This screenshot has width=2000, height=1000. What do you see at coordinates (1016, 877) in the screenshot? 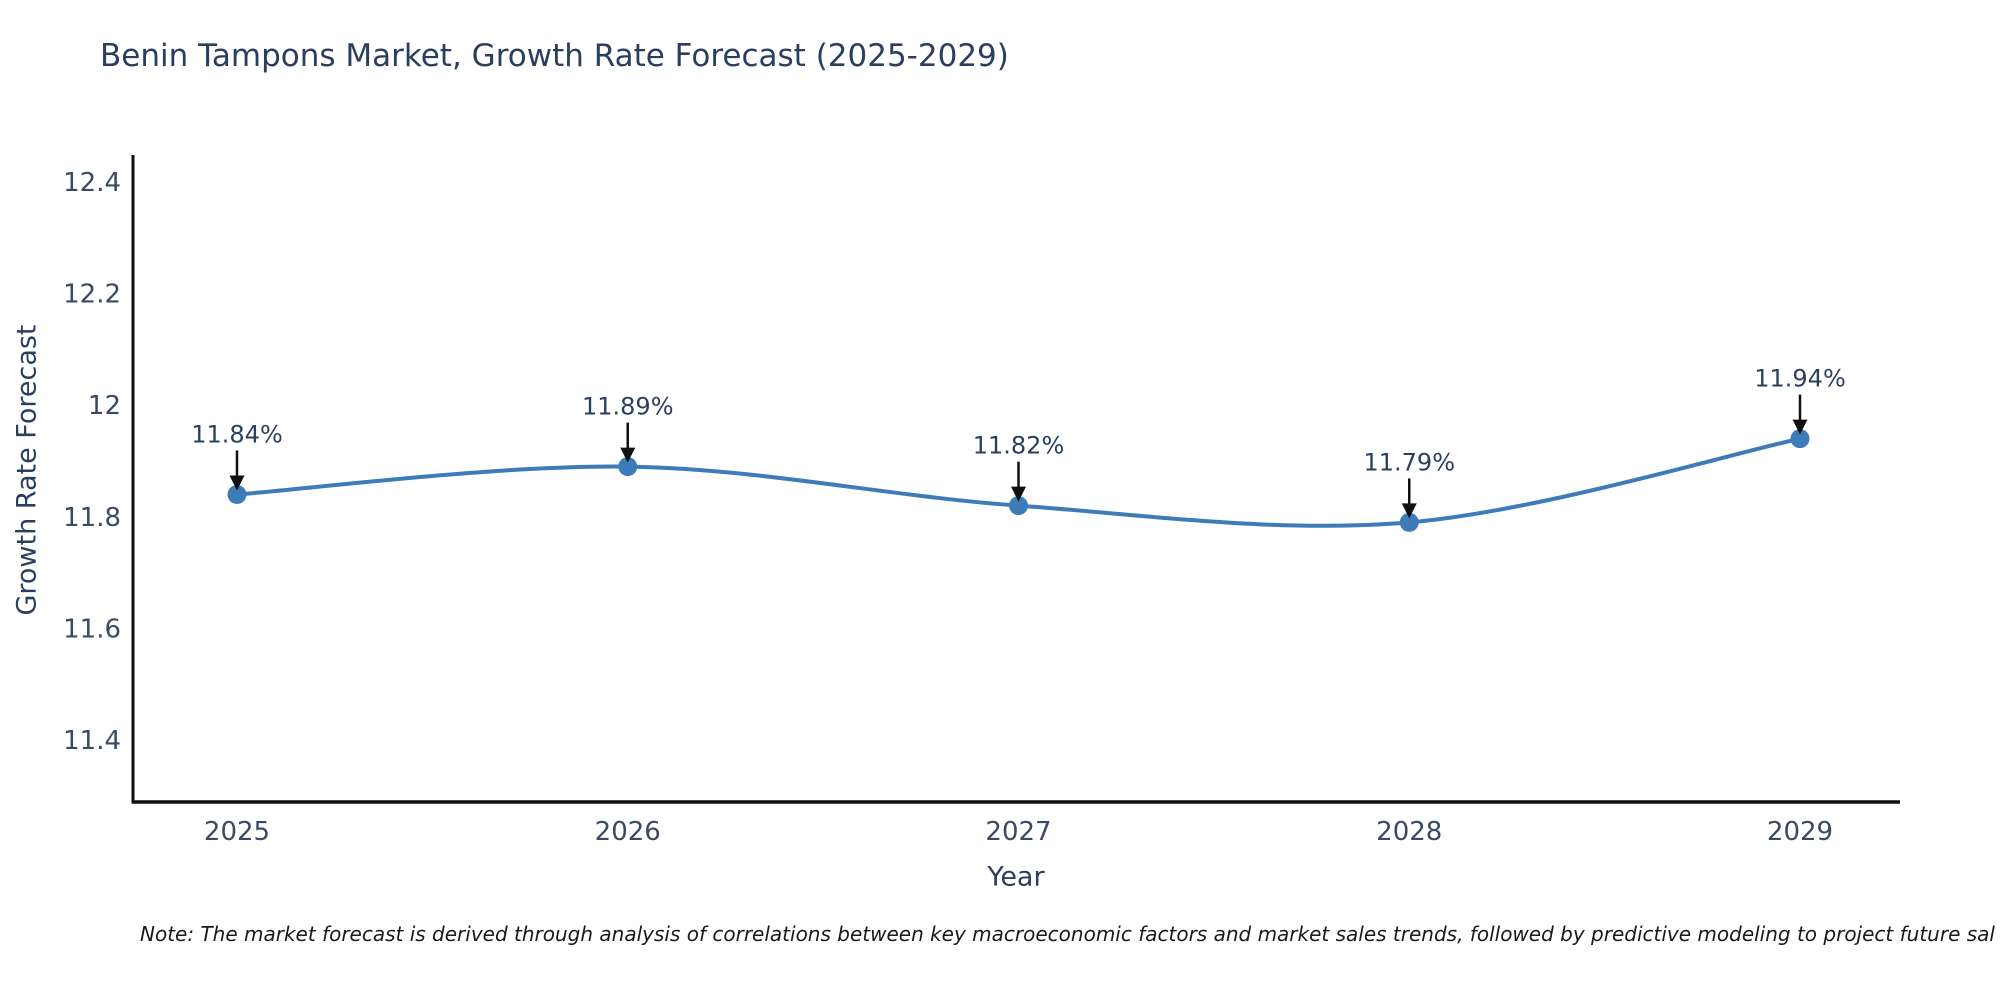
I see `x-axis-title: Year` at bounding box center [1016, 877].